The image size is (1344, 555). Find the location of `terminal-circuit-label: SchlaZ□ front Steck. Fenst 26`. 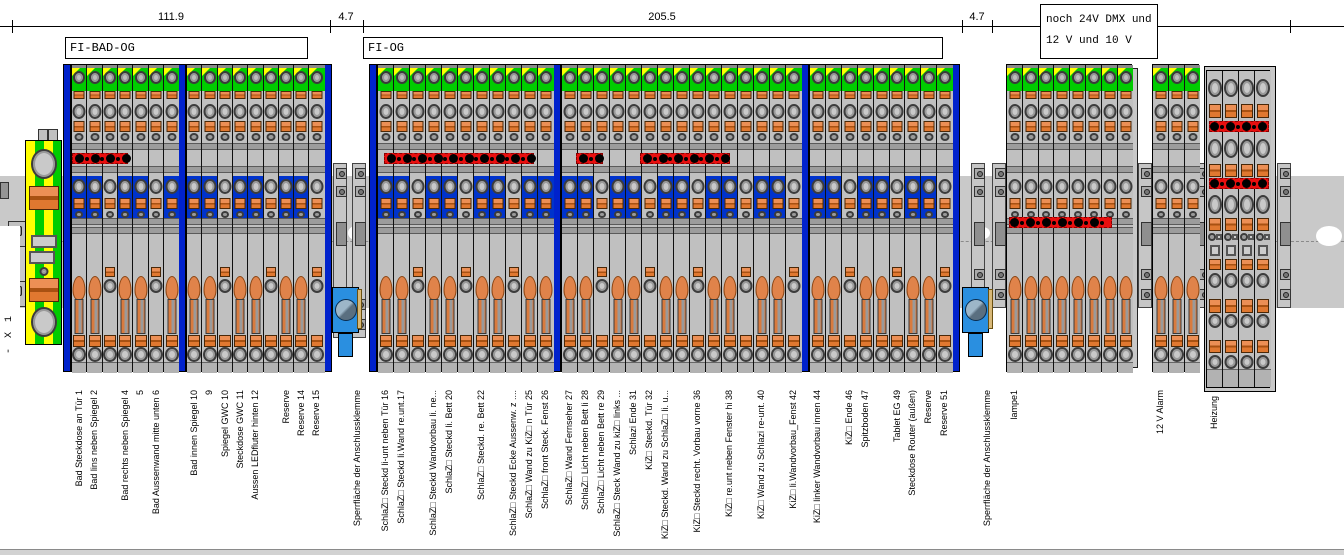

terminal-circuit-label: SchlaZ□ front Steck. Fenst 26 is located at coordinates (545, 449).